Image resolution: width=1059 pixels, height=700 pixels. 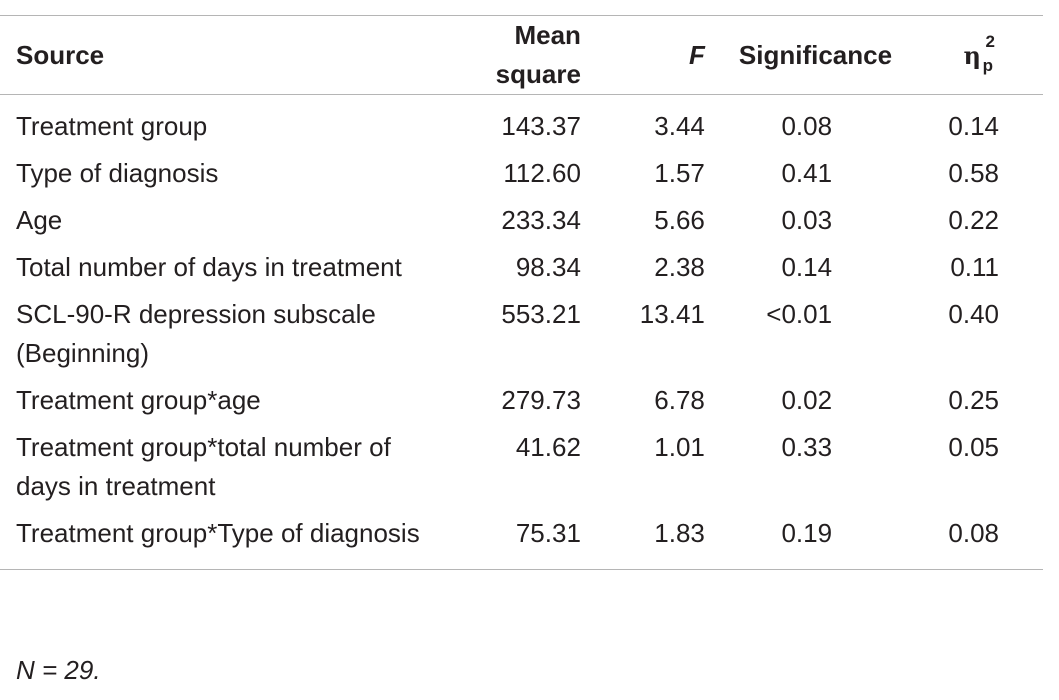 I want to click on eta-letter: η, so click(x=972, y=55).